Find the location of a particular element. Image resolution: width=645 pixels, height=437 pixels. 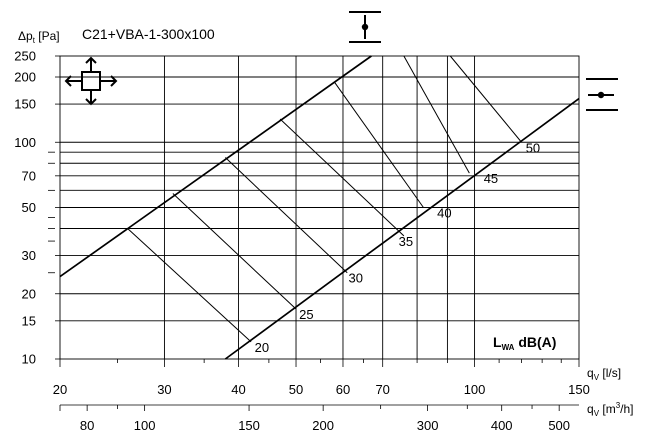

sound-level-label: 25 is located at coordinates (306, 314).